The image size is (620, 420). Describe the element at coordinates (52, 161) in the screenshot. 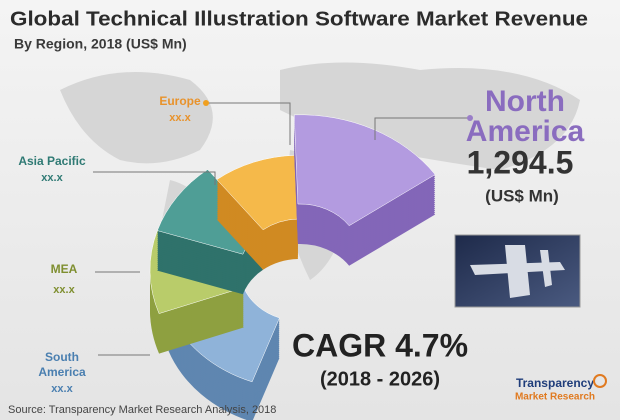

I see `region-name: Asia Pacific` at that location.